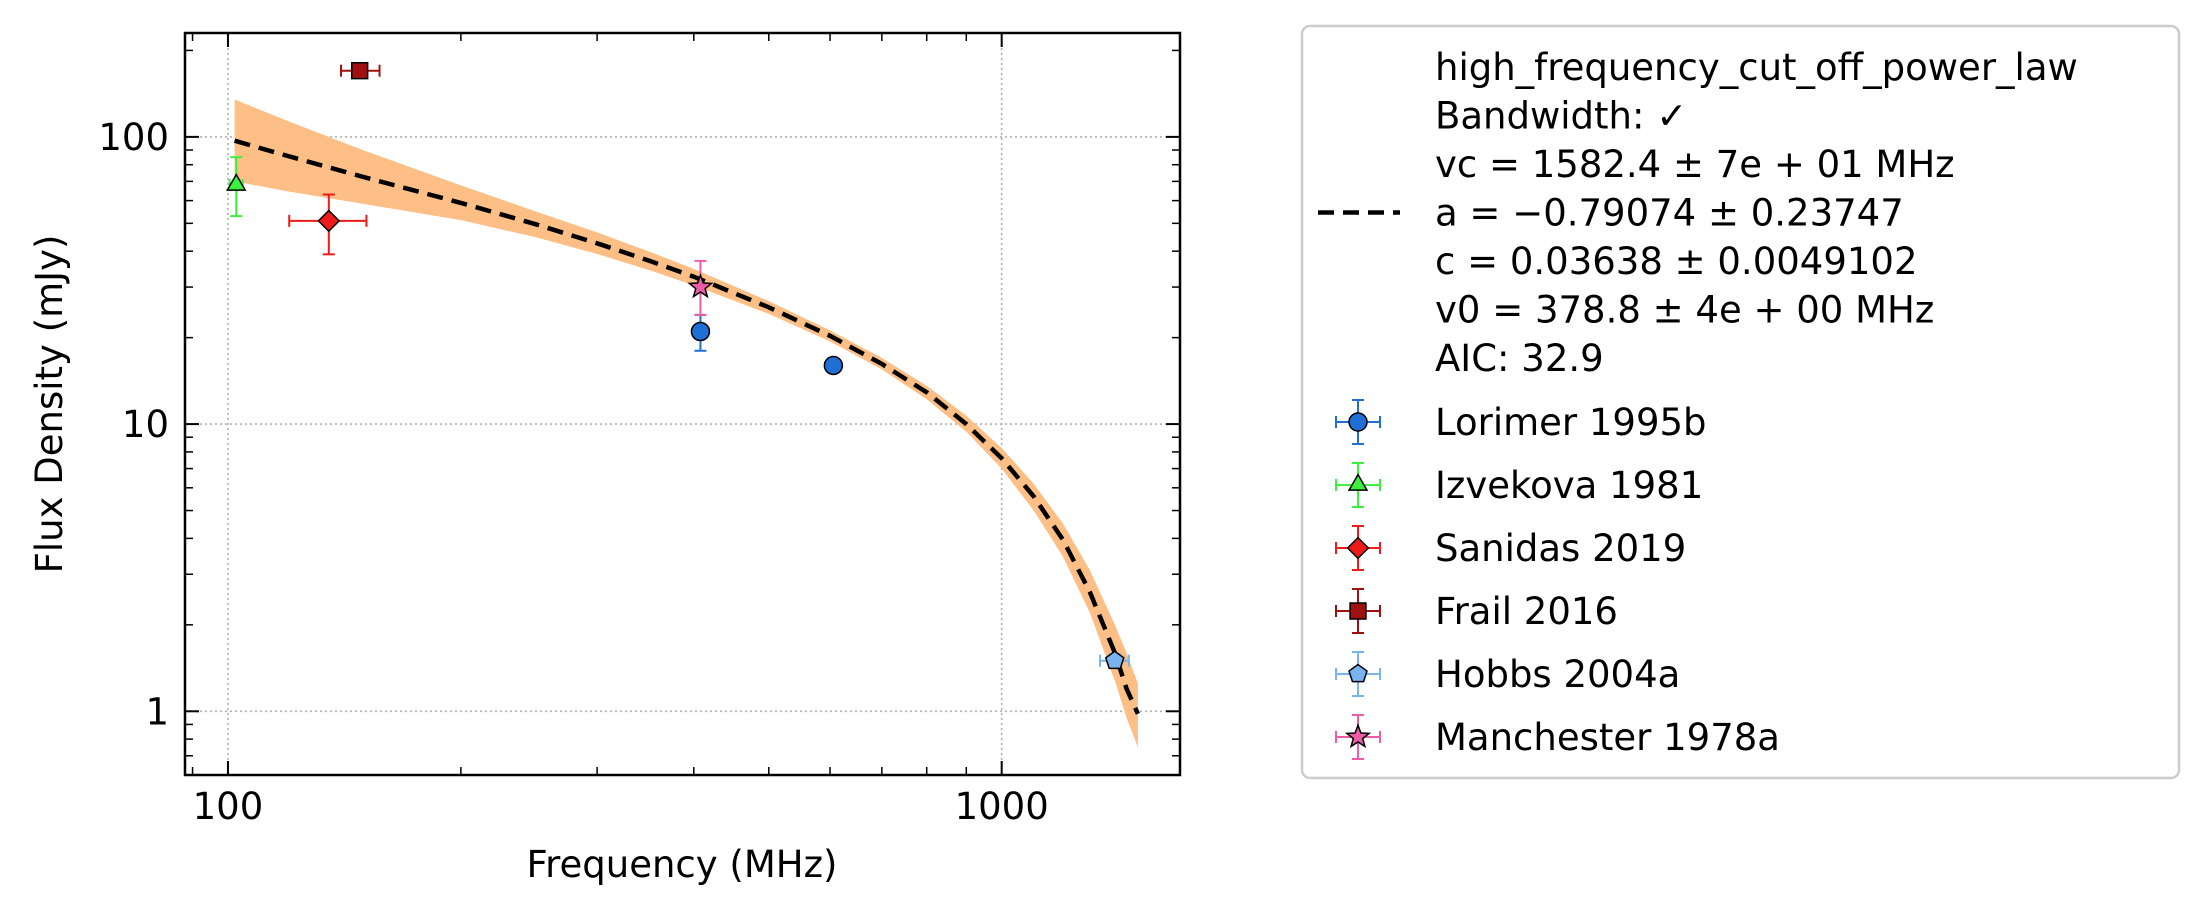  I want to click on x-tick-label: 100, so click(228, 806).